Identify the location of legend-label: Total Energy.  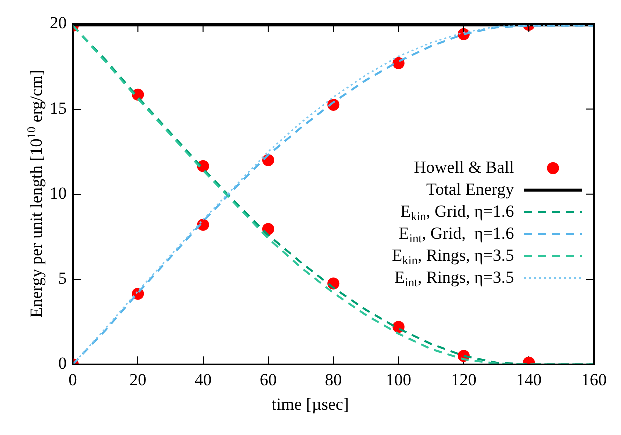
(470, 189).